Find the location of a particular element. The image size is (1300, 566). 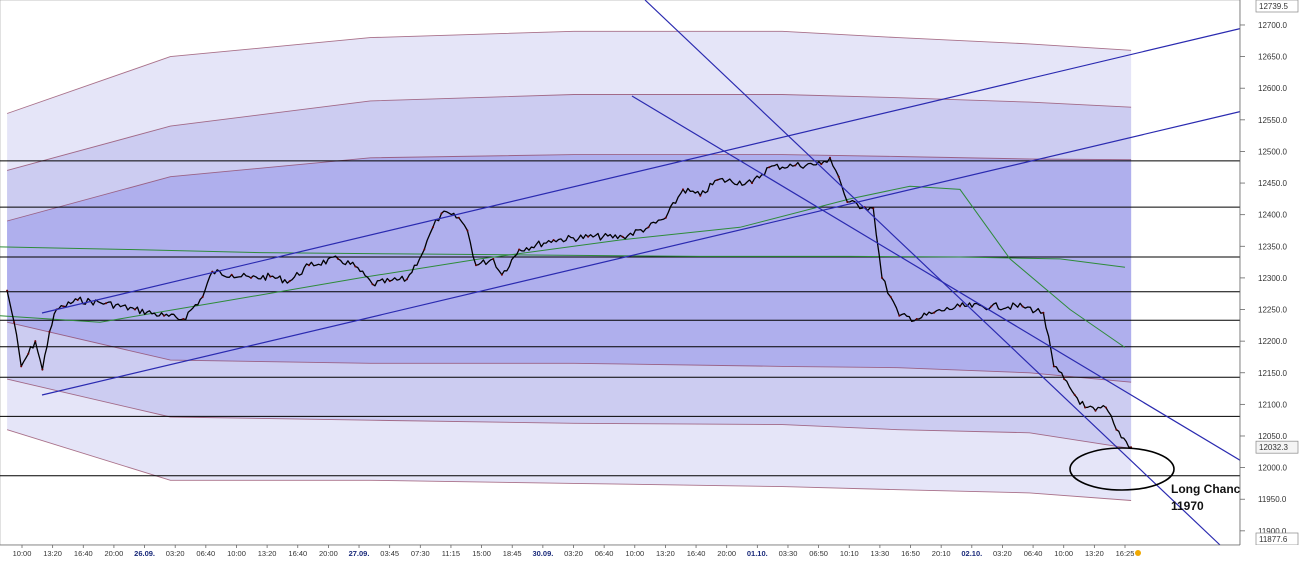

y-tick-label: 12500.0 is located at coordinates (1272, 151).